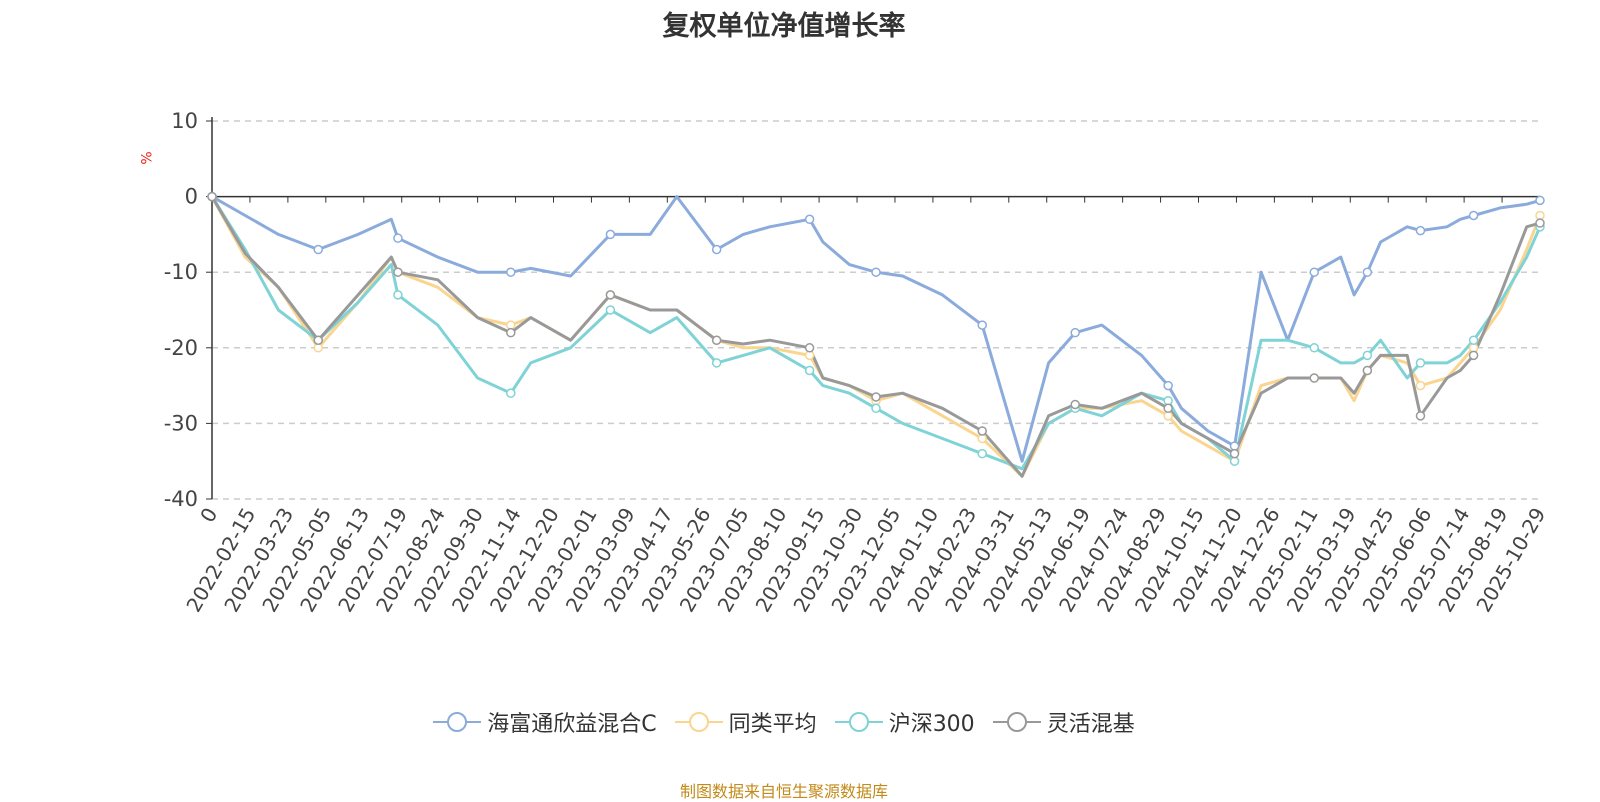 This screenshot has width=1600, height=802. I want to click on legend-label-fund: 海富通欣益混合C, so click(572, 724).